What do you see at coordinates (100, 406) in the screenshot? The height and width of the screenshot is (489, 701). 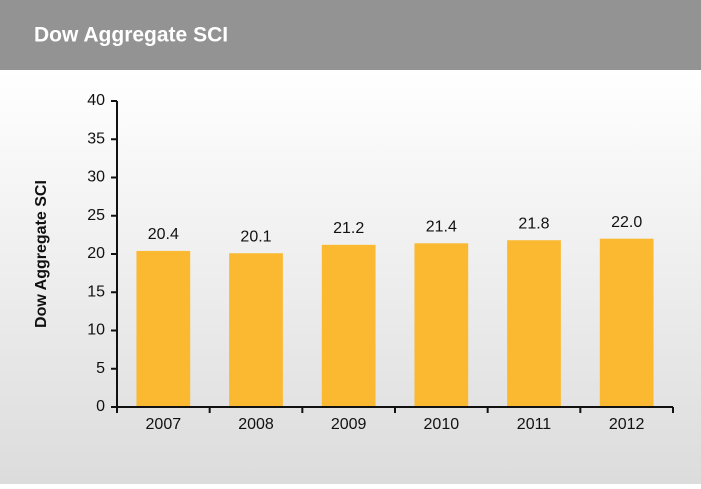 I see `y-tick-label: 0` at bounding box center [100, 406].